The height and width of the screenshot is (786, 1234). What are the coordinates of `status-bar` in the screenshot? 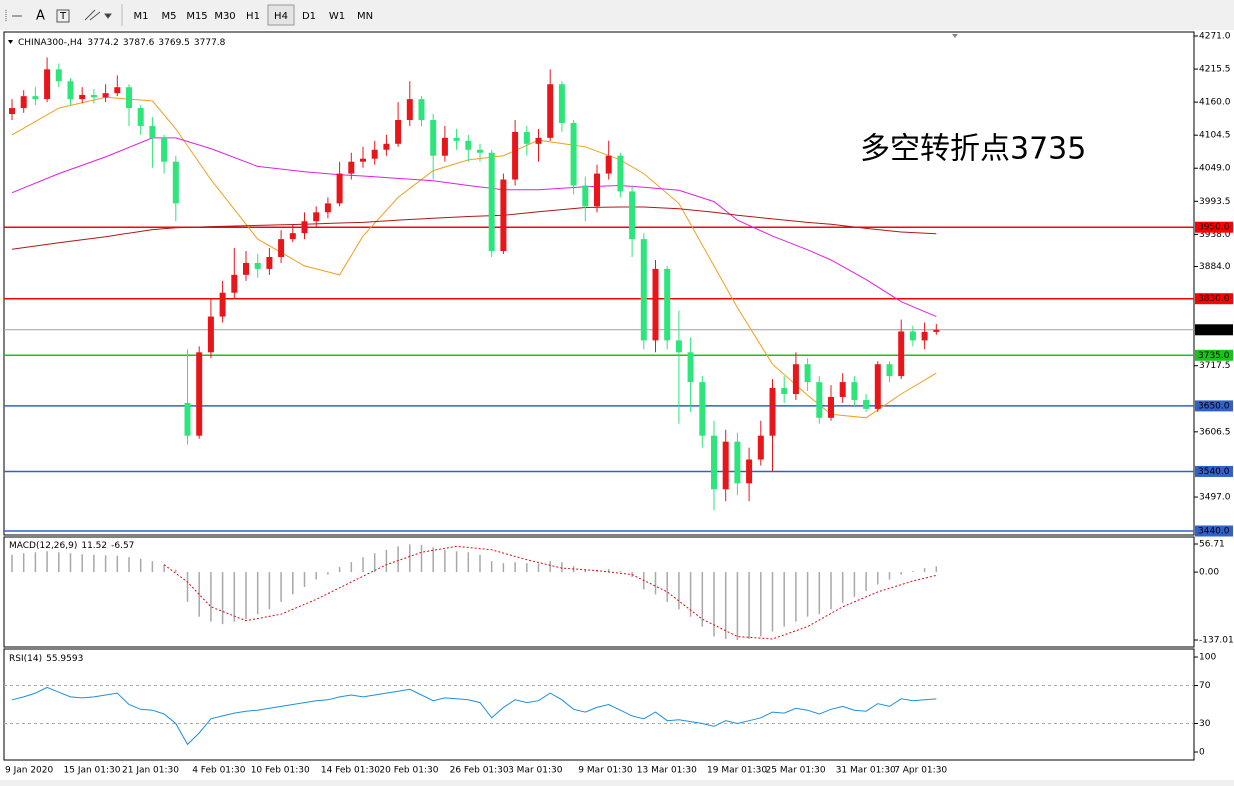 It's located at (617, 783).